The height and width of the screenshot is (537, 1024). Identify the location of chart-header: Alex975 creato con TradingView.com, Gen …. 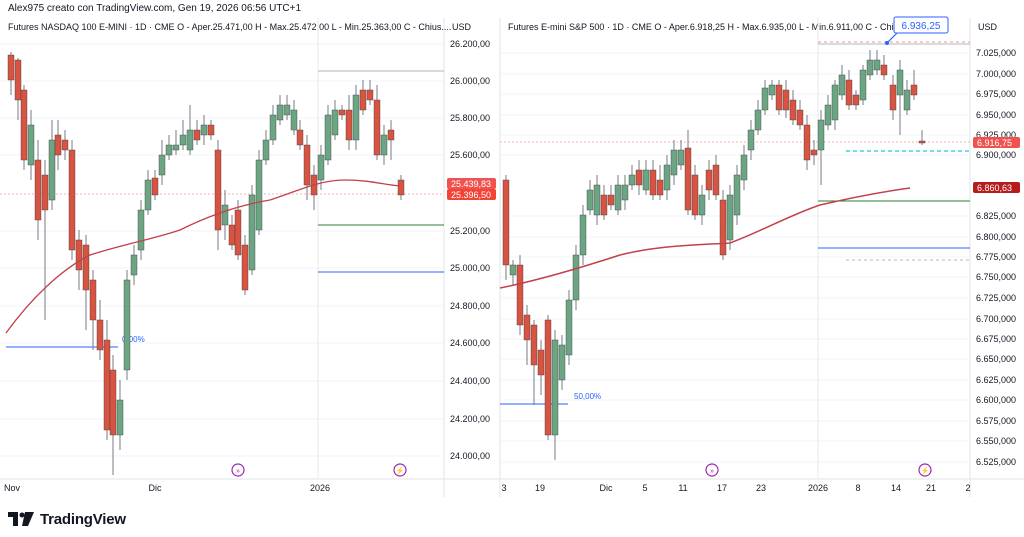
(512, 9).